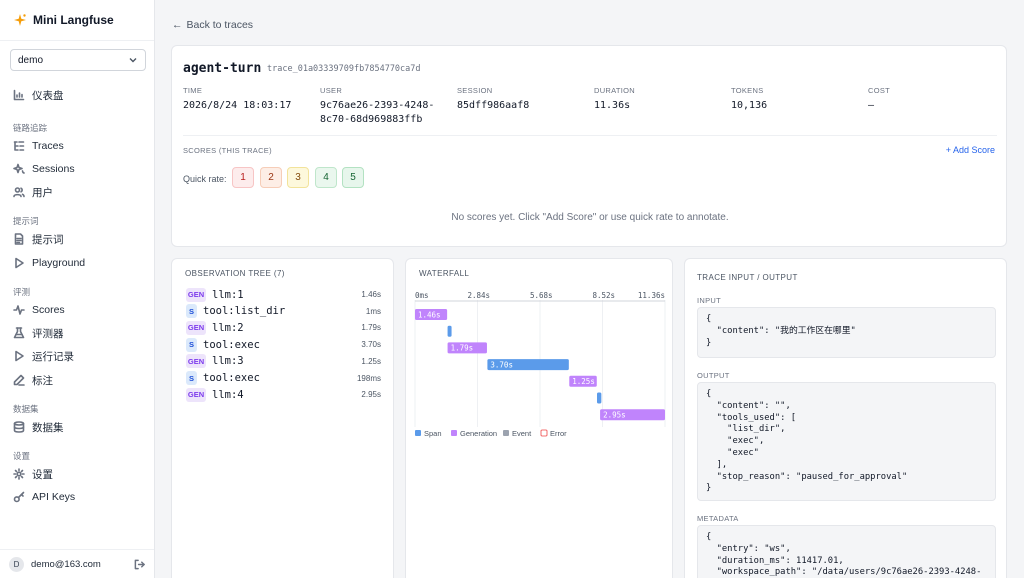 This screenshot has width=1024, height=578. What do you see at coordinates (326, 177) in the screenshot?
I see `quick-rate-4-button: 4` at bounding box center [326, 177].